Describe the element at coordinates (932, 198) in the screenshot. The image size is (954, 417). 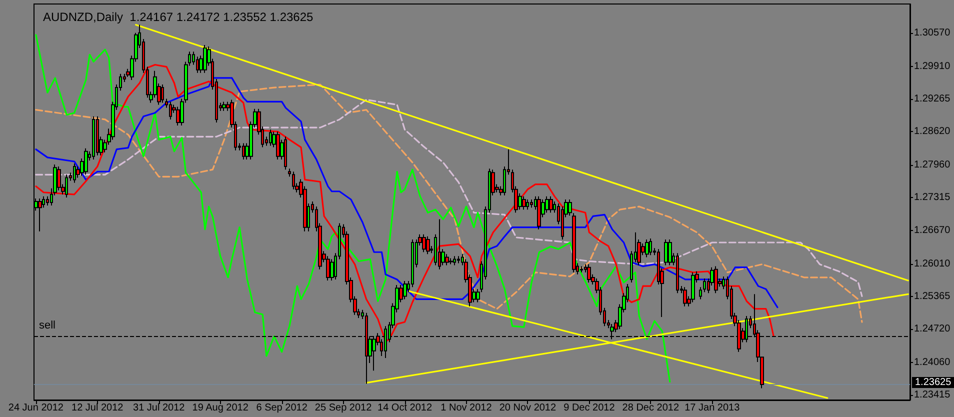
I see `y-tick-label: 1.27315` at that location.